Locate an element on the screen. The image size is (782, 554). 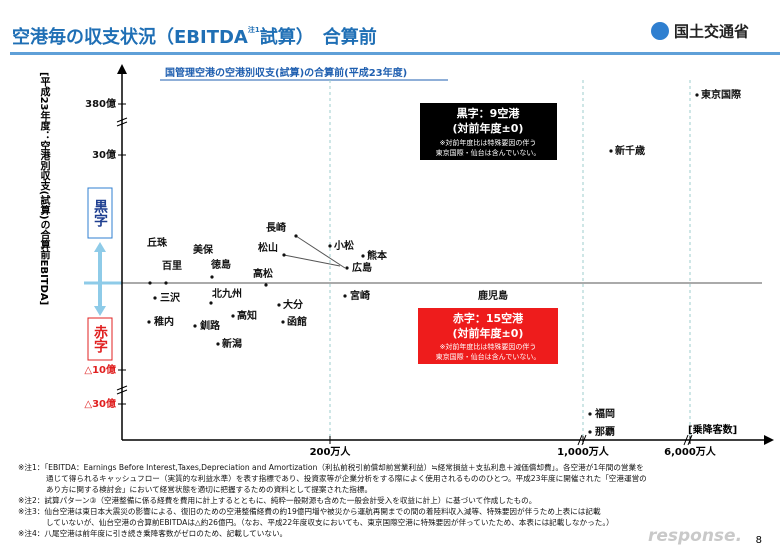
airport-label: 東京国際 is located at coordinates (721, 94).